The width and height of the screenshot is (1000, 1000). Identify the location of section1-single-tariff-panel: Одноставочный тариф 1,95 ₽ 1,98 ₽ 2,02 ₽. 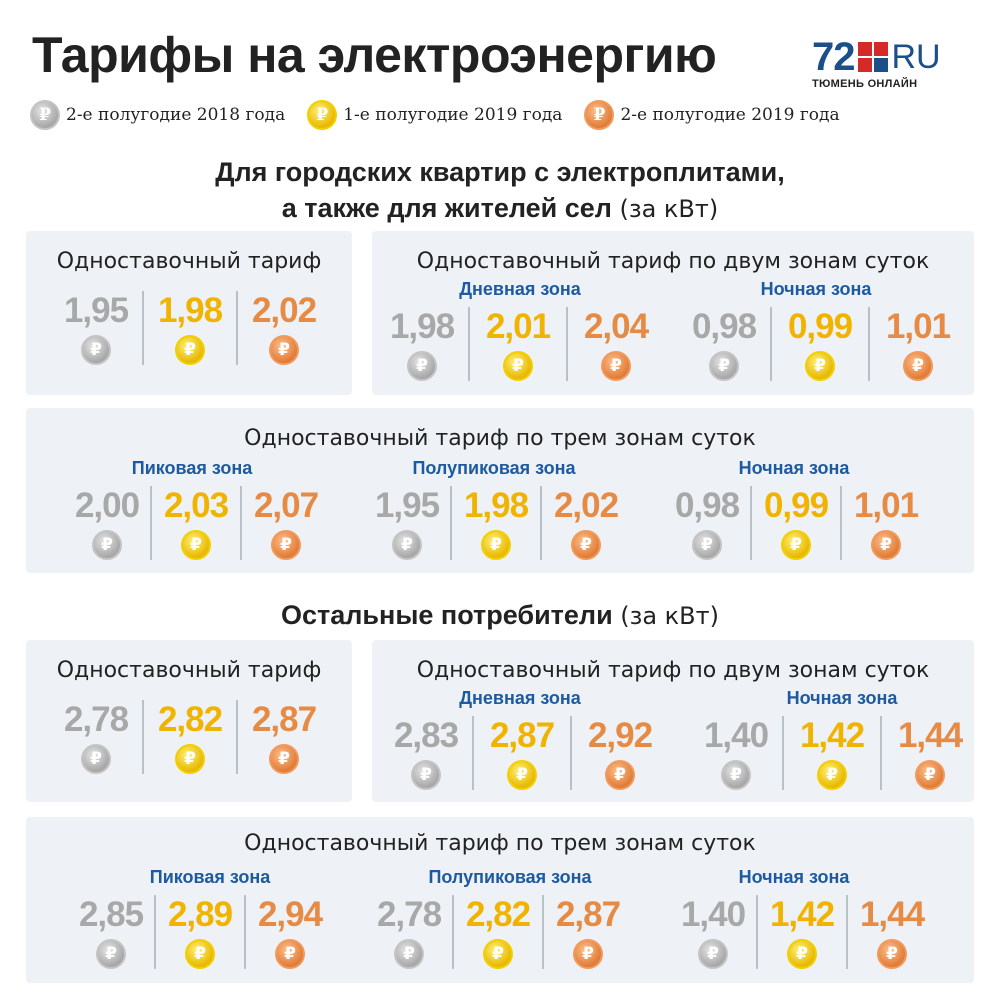
(189, 313).